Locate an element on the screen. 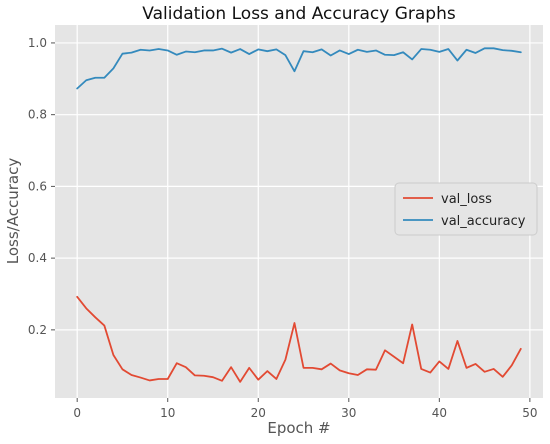  y-tick-label: 1.0 is located at coordinates (37, 43).